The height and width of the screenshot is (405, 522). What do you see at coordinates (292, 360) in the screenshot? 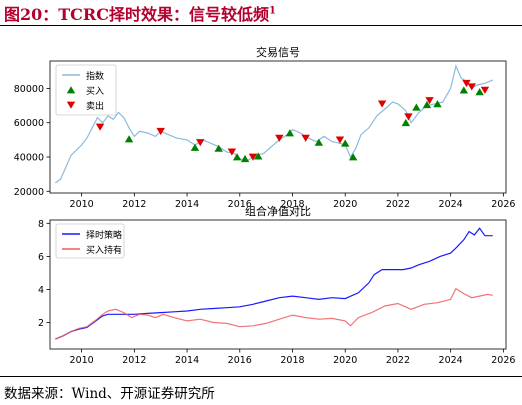
I see `chart2-xtick-label: 2018` at bounding box center [292, 360].